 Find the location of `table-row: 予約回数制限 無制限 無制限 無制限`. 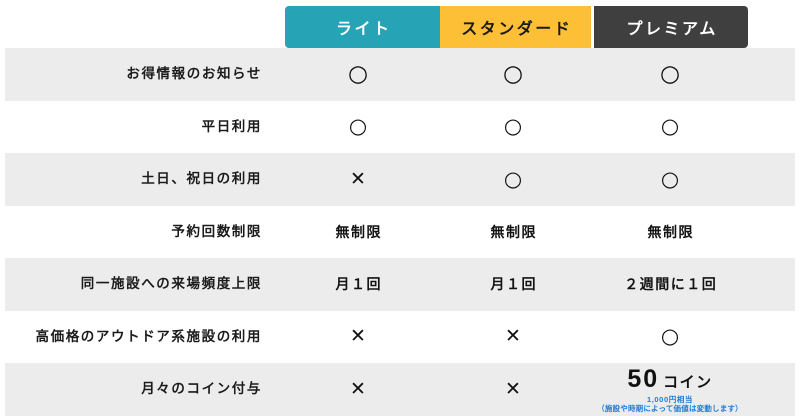

table-row: 予約回数制限 無制限 無制限 無制限 is located at coordinates (400, 231).